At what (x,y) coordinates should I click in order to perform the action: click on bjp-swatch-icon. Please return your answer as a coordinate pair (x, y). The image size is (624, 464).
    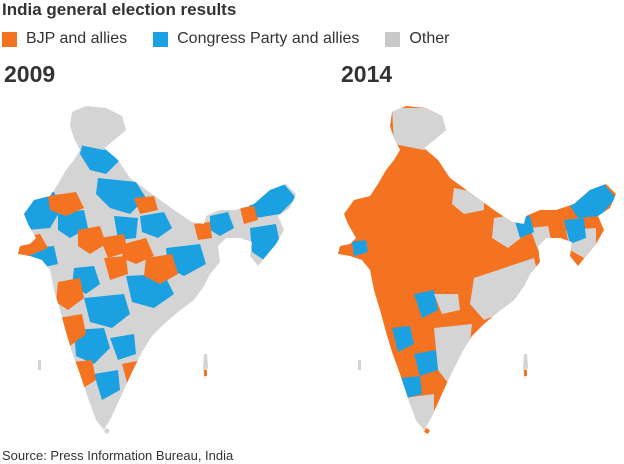
    Looking at the image, I should click on (9, 39).